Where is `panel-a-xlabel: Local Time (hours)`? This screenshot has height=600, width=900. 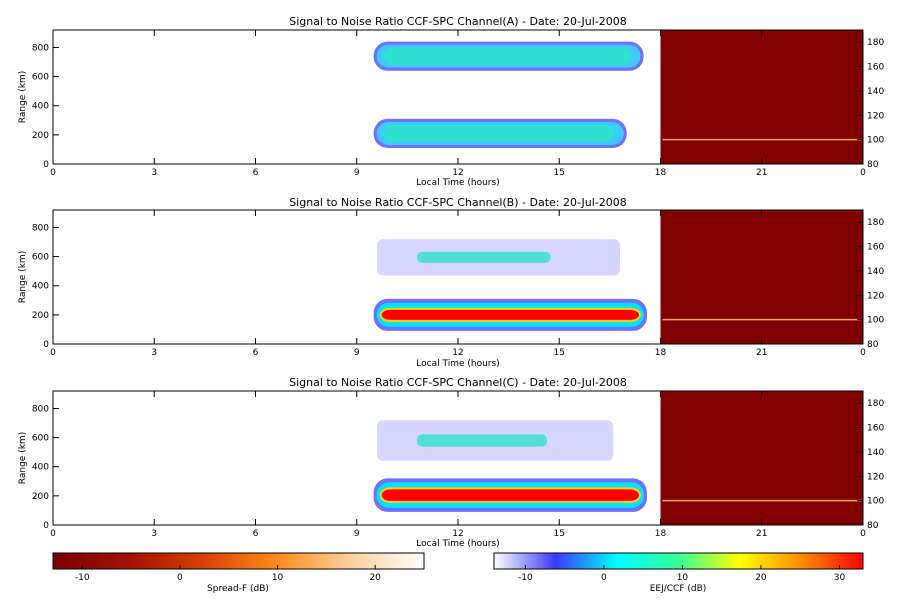 panel-a-xlabel: Local Time (hours) is located at coordinates (457, 183).